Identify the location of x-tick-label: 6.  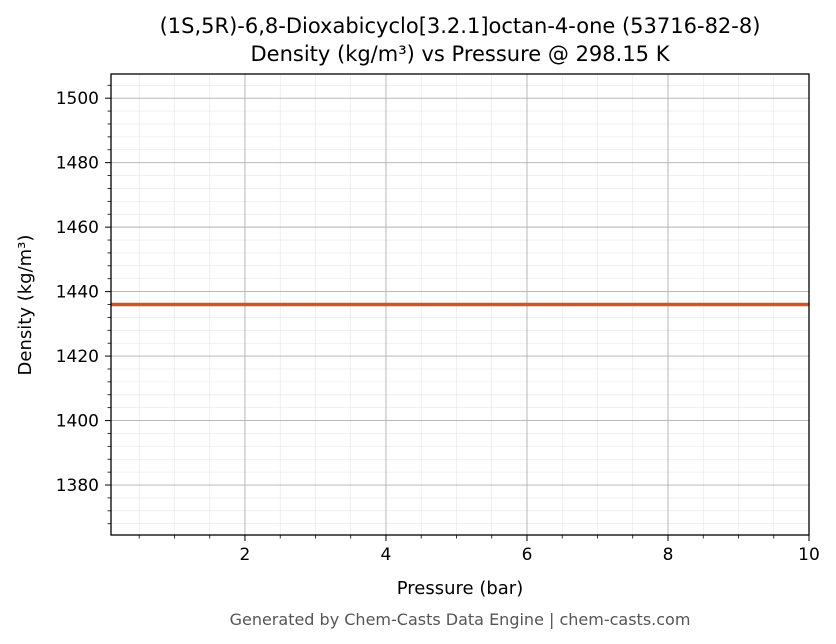
(527, 555).